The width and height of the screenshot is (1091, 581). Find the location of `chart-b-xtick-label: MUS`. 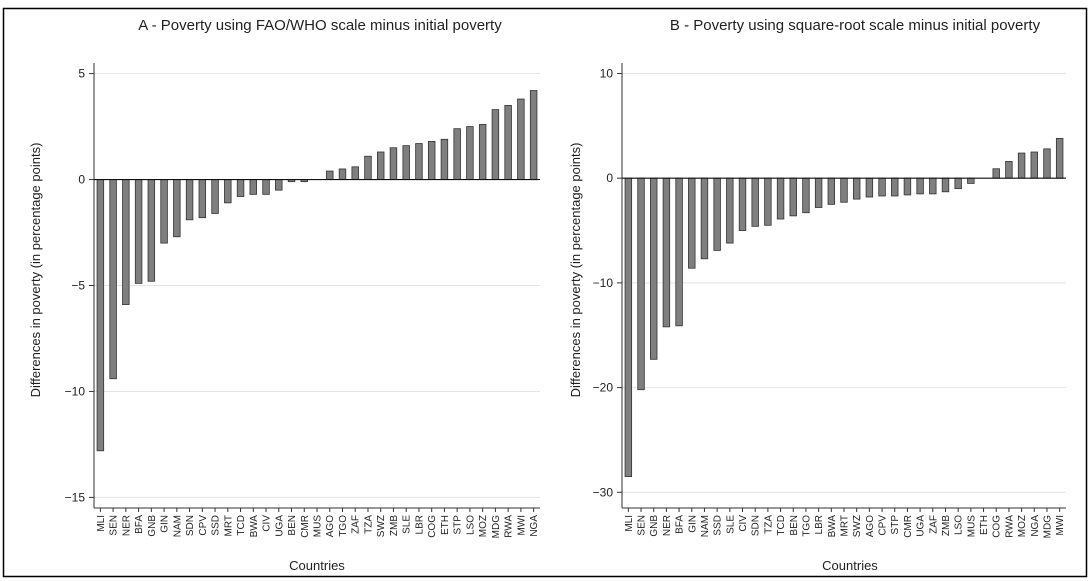

chart-b-xtick-label: MUS is located at coordinates (971, 526).